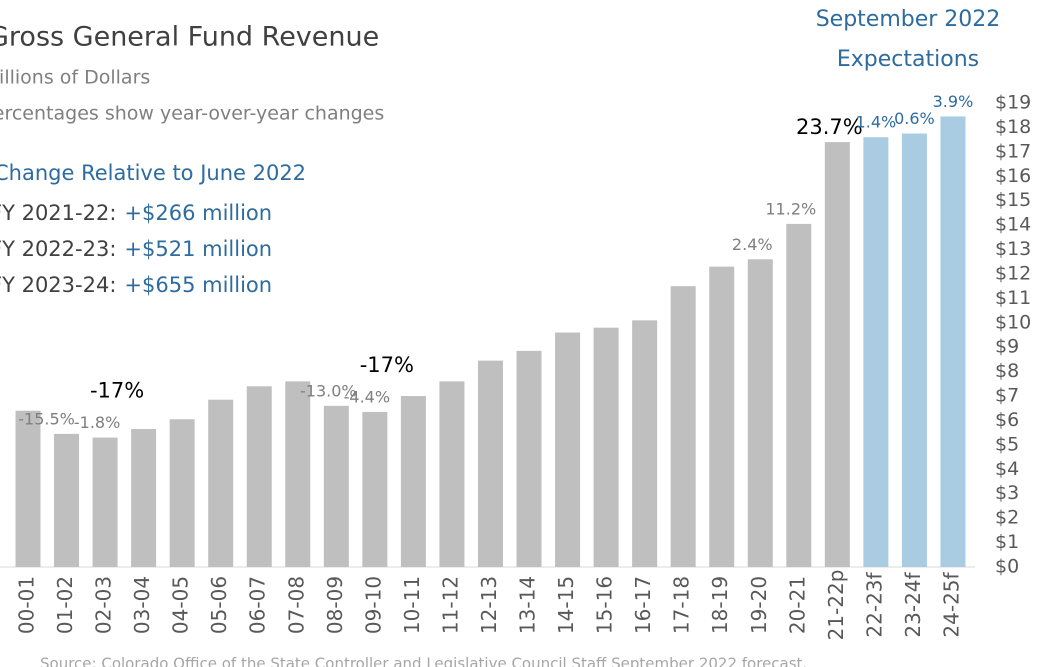 The width and height of the screenshot is (1037, 667). Describe the element at coordinates (1007, 518) in the screenshot. I see `y-tick-label: $2` at that location.